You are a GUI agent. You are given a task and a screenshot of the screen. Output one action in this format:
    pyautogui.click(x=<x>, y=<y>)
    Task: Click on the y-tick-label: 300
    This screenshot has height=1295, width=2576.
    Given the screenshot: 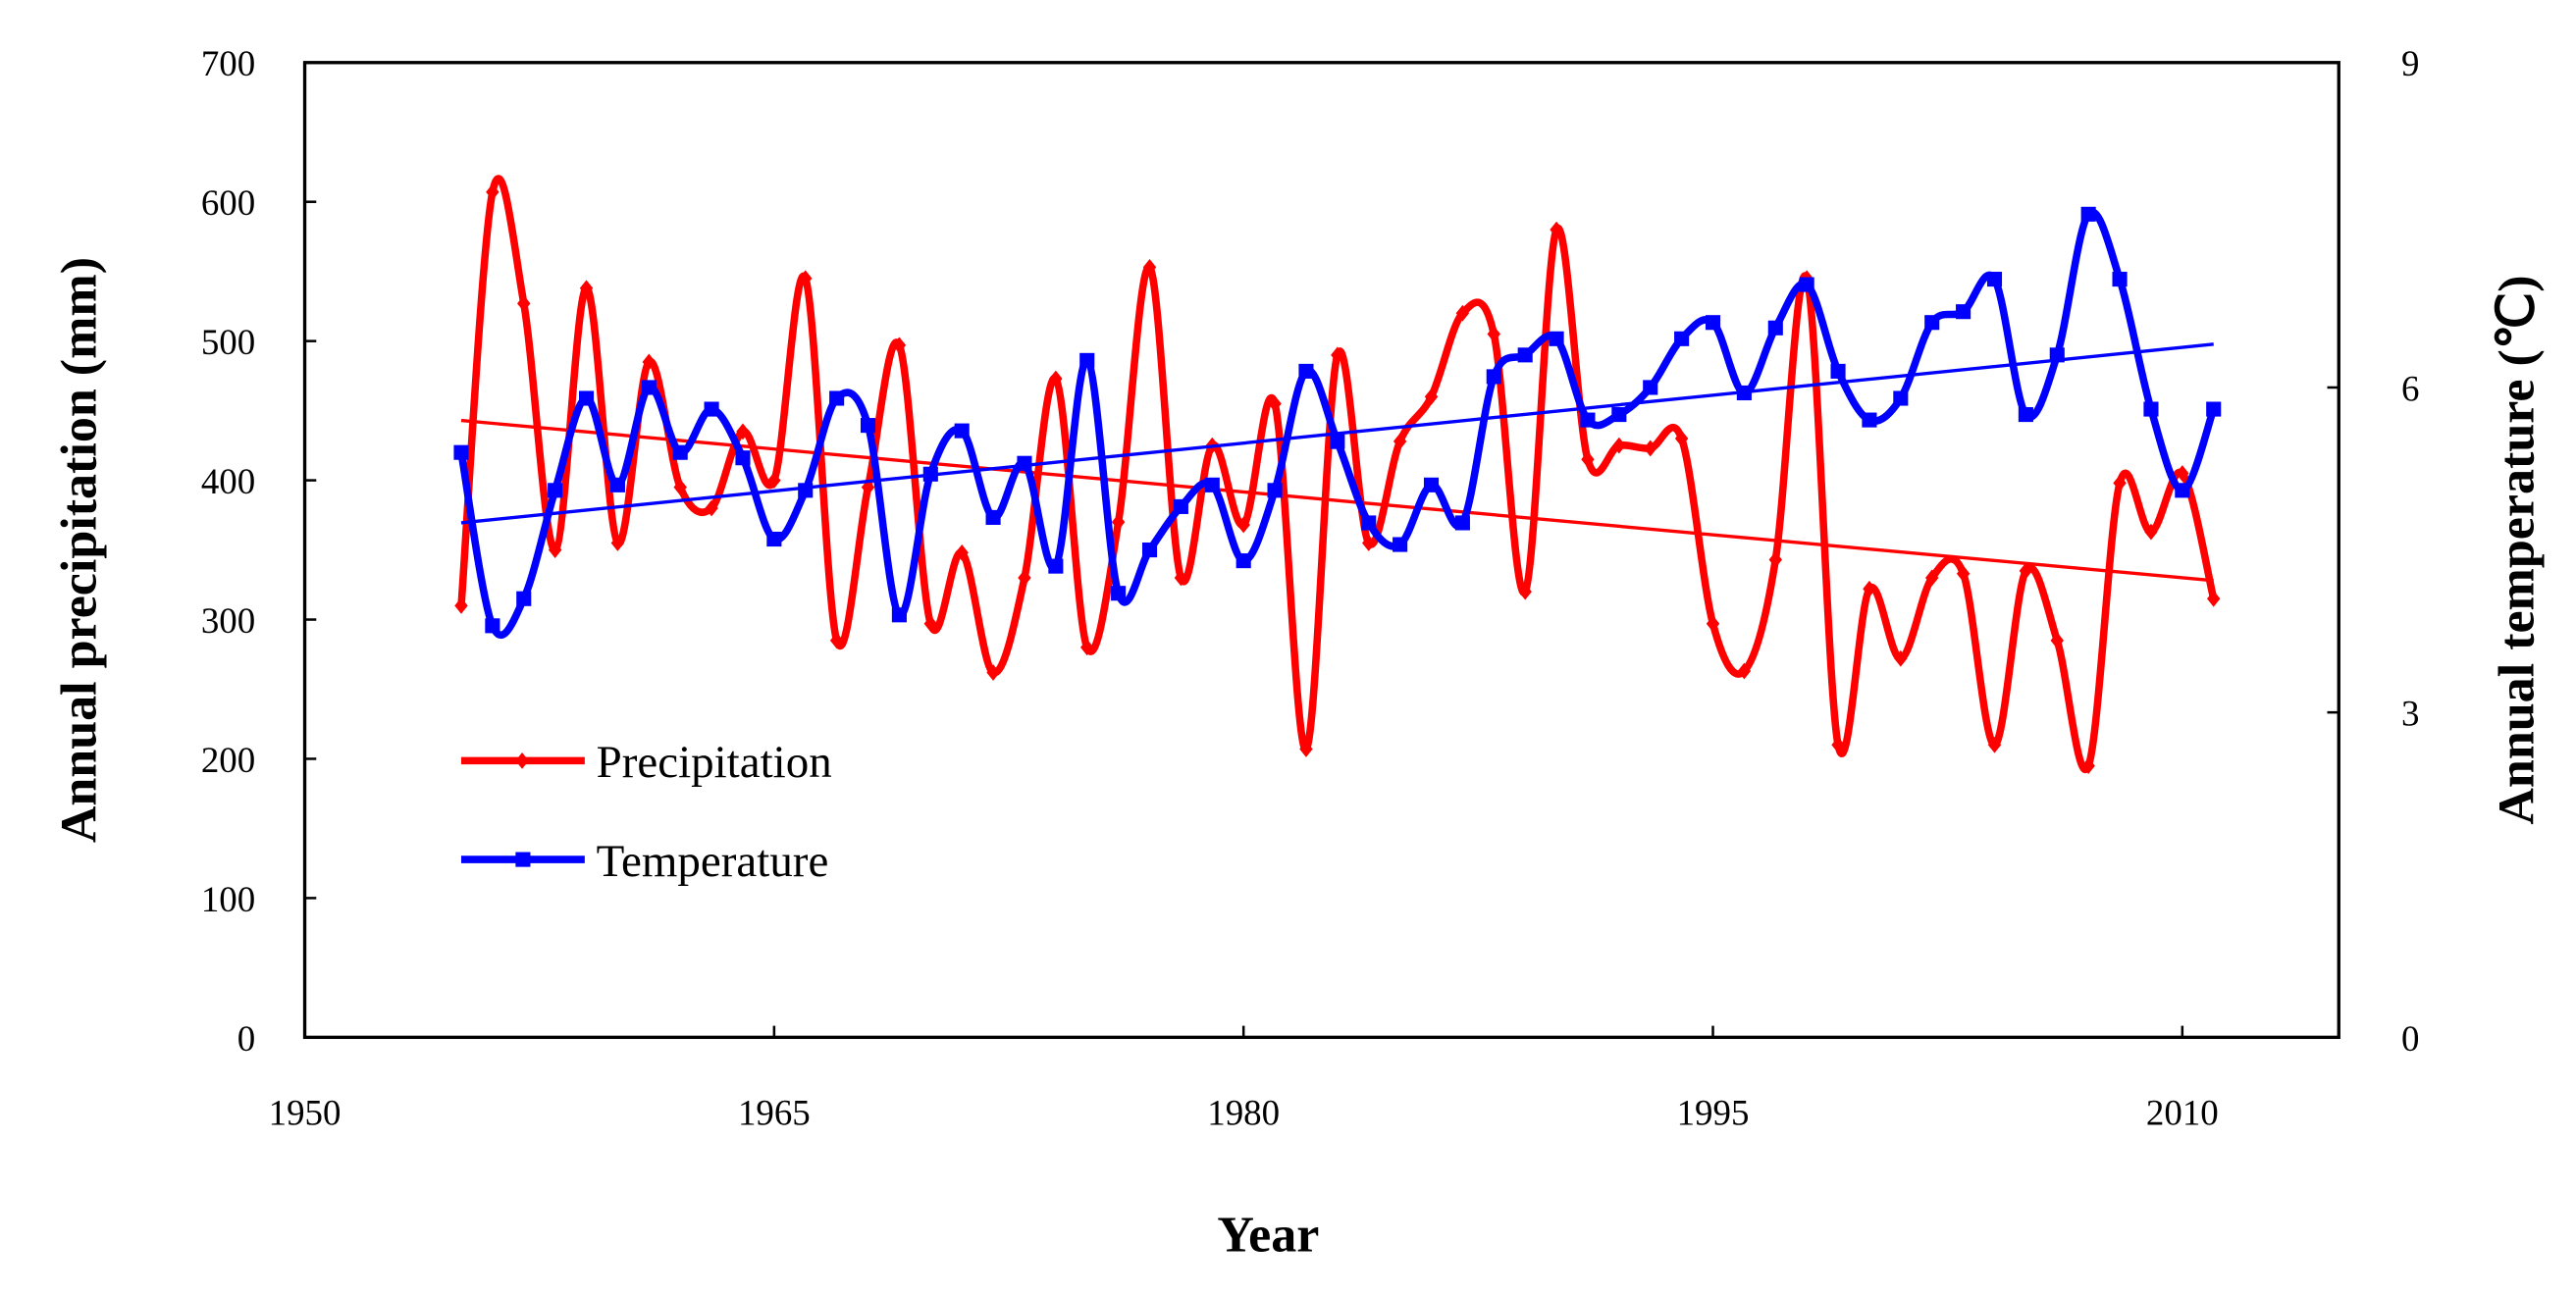 What is the action you would take?
    pyautogui.click(x=228, y=620)
    